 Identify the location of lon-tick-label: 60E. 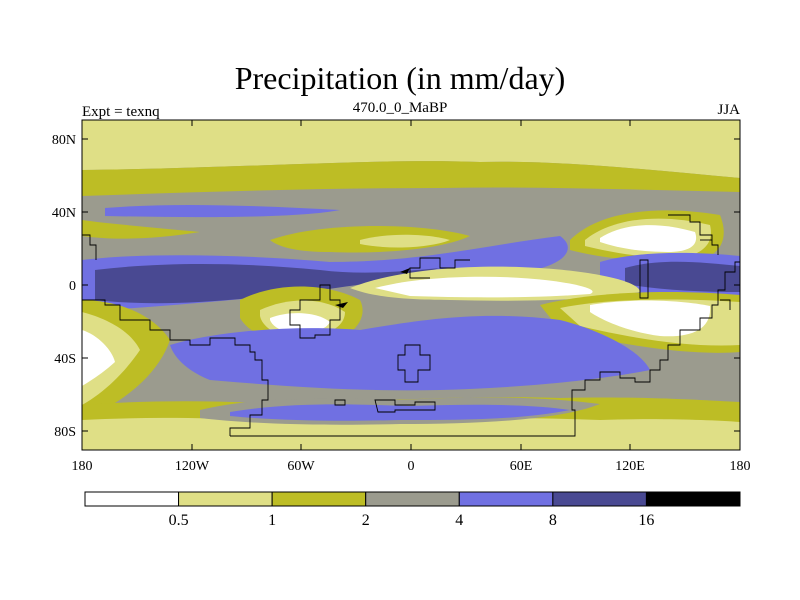
(521, 466).